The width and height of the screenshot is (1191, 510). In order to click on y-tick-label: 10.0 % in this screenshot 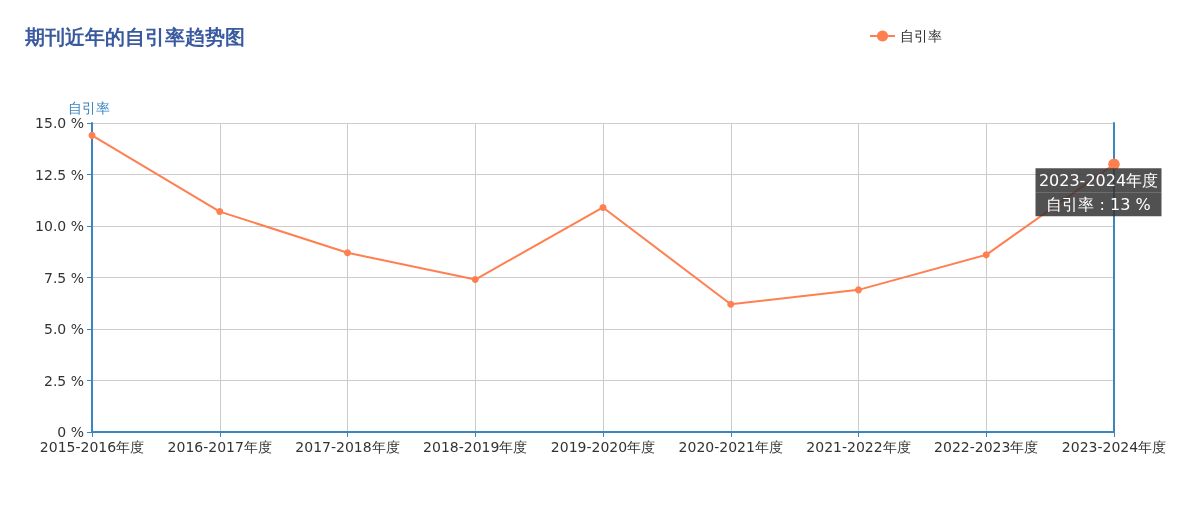, I will do `click(59, 226)`.